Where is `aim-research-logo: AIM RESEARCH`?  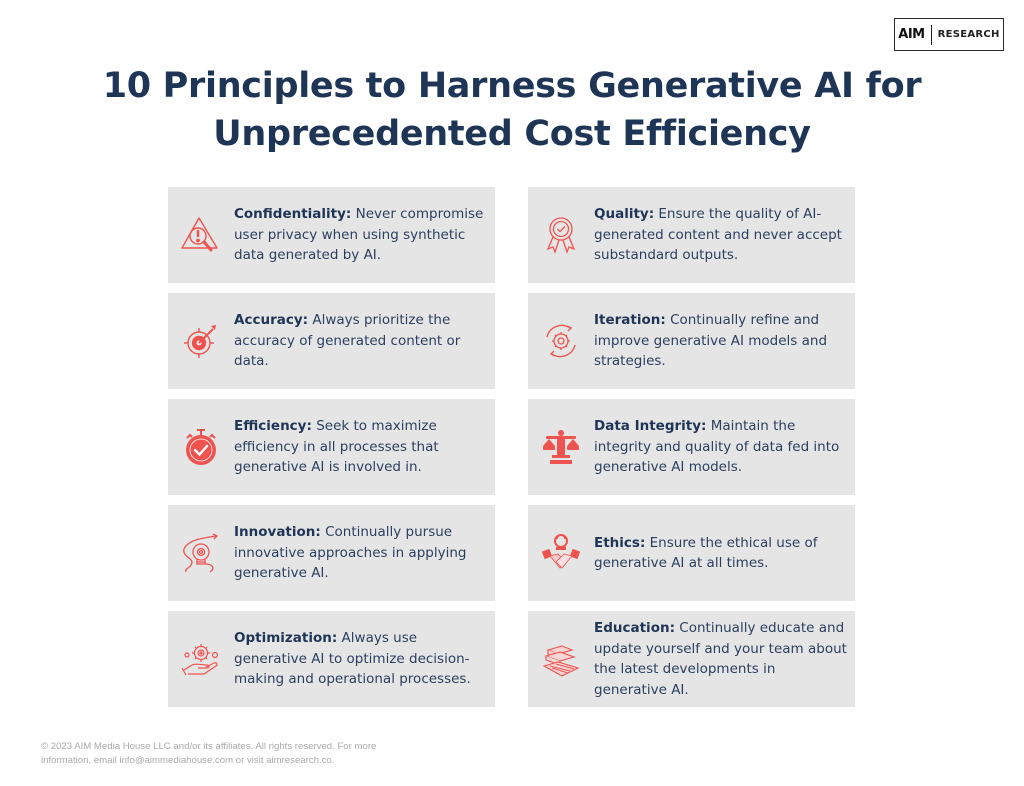 aim-research-logo: AIM RESEARCH is located at coordinates (949, 34).